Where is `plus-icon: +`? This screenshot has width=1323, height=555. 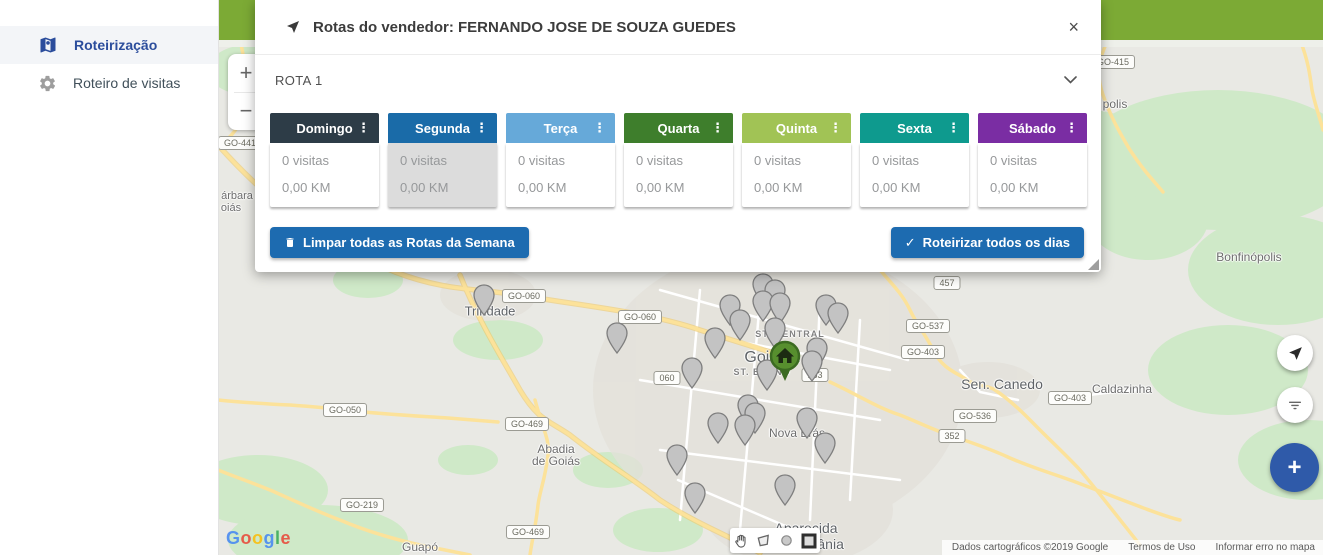 plus-icon: + is located at coordinates (1294, 467).